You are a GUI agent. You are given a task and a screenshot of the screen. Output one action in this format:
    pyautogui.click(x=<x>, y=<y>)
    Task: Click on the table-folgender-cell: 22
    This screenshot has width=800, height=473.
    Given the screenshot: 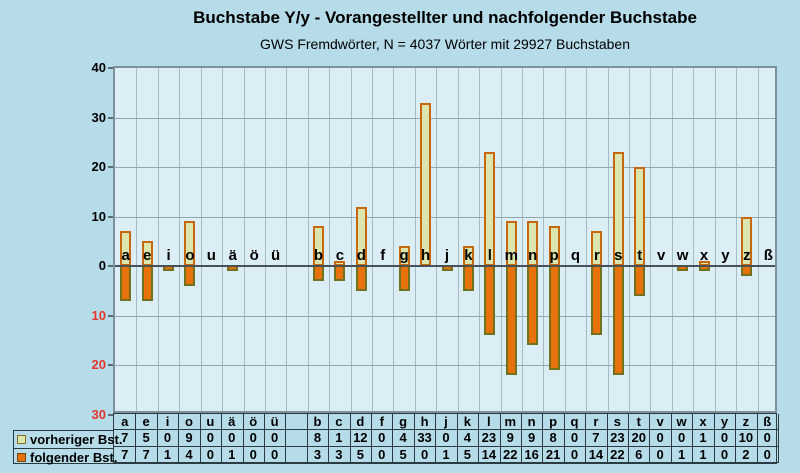 What is the action you would take?
    pyautogui.click(x=510, y=454)
    